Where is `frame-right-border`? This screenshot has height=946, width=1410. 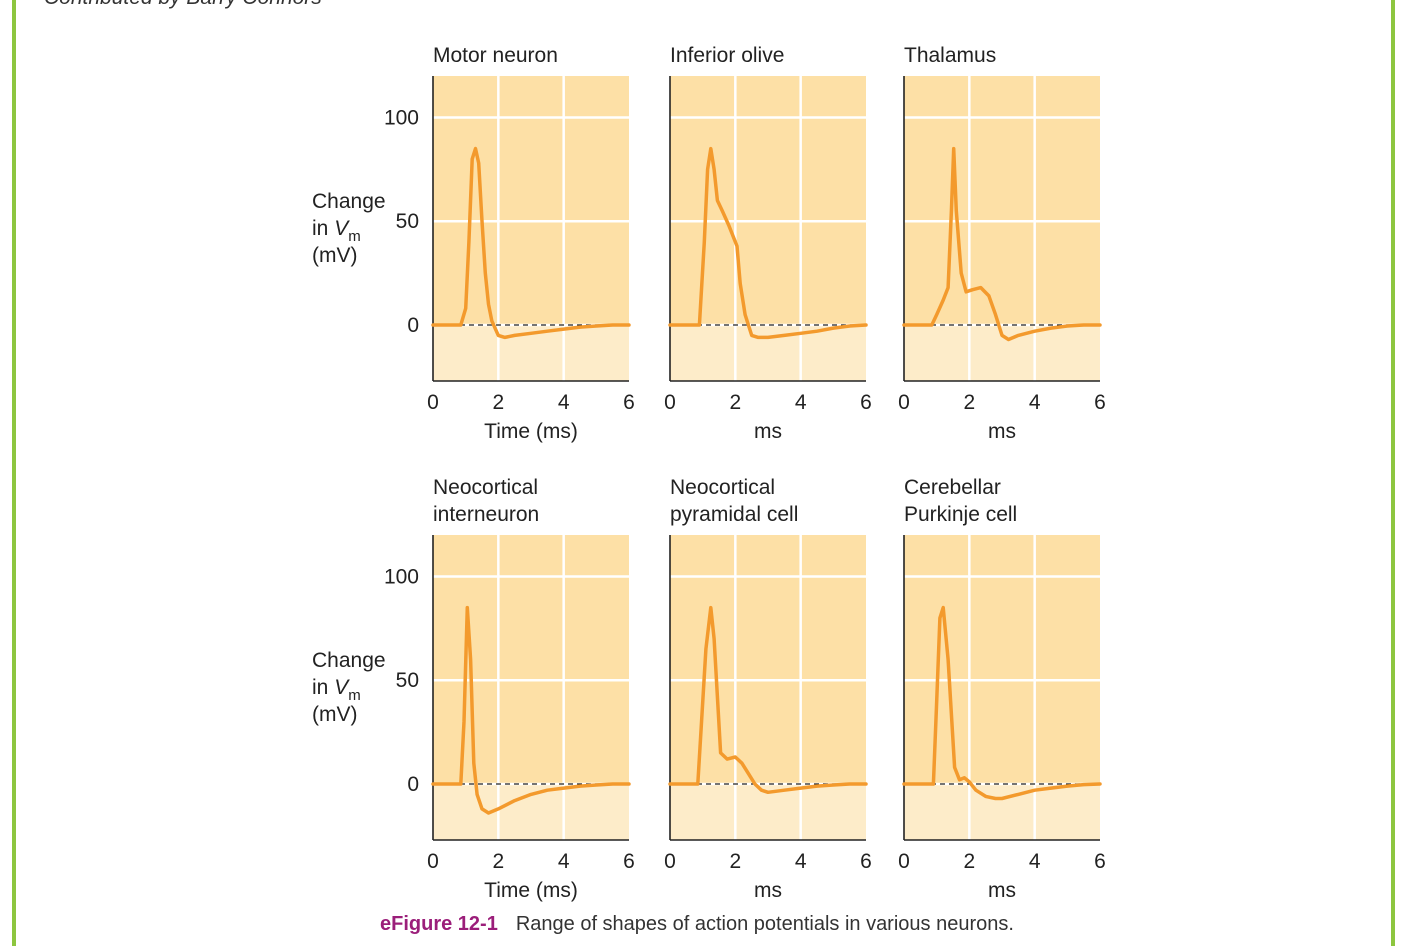
frame-right-border is located at coordinates (1393, 473).